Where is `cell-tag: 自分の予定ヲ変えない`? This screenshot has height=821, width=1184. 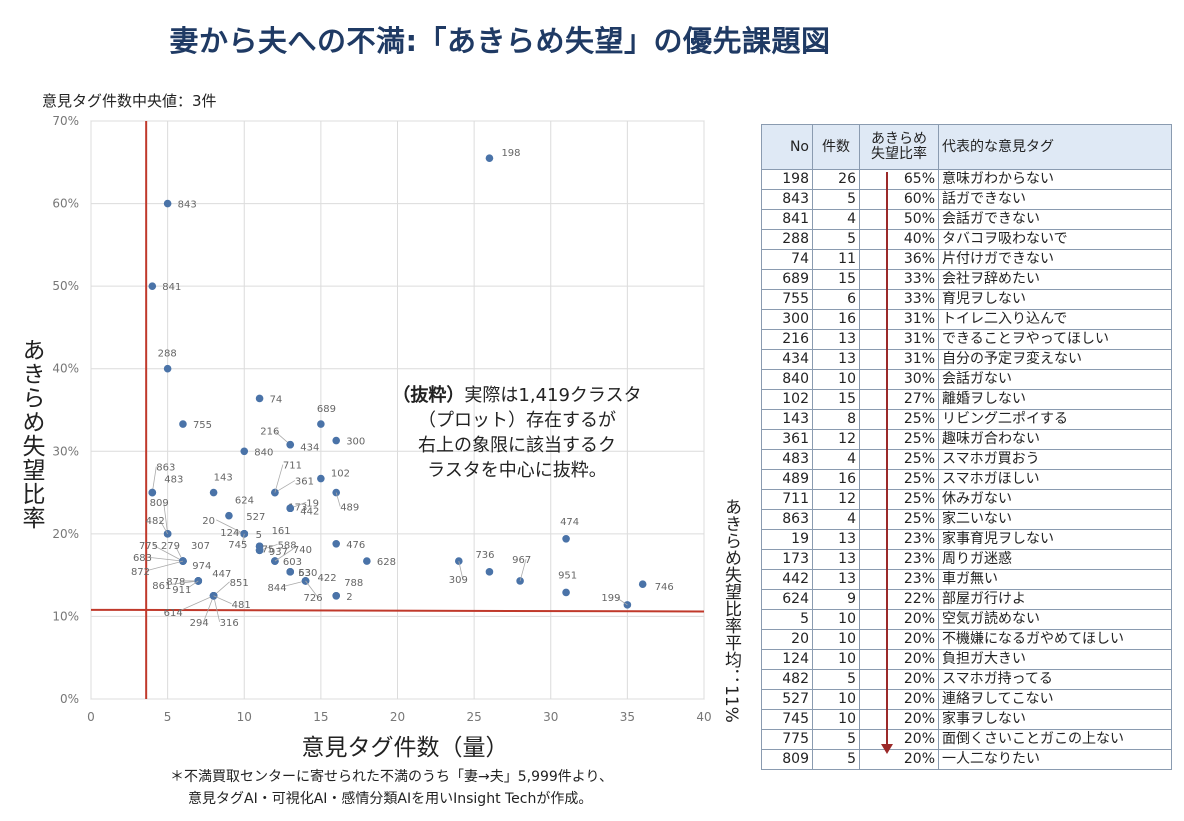
cell-tag: 自分の予定ヲ変えない is located at coordinates (1055, 359).